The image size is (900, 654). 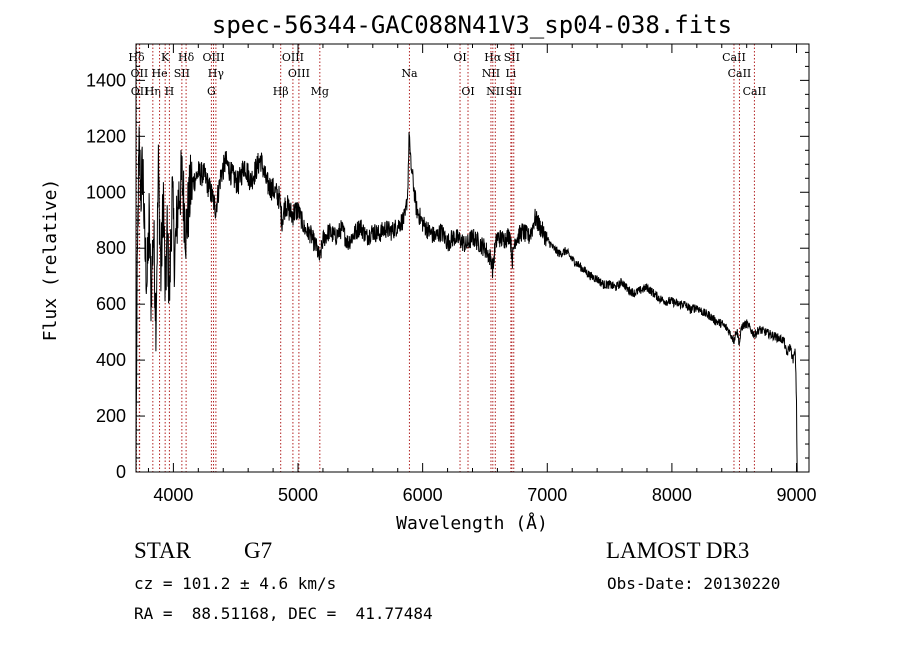 What do you see at coordinates (299, 73) in the screenshot?
I see `line-marker-label-14: OIII` at bounding box center [299, 73].